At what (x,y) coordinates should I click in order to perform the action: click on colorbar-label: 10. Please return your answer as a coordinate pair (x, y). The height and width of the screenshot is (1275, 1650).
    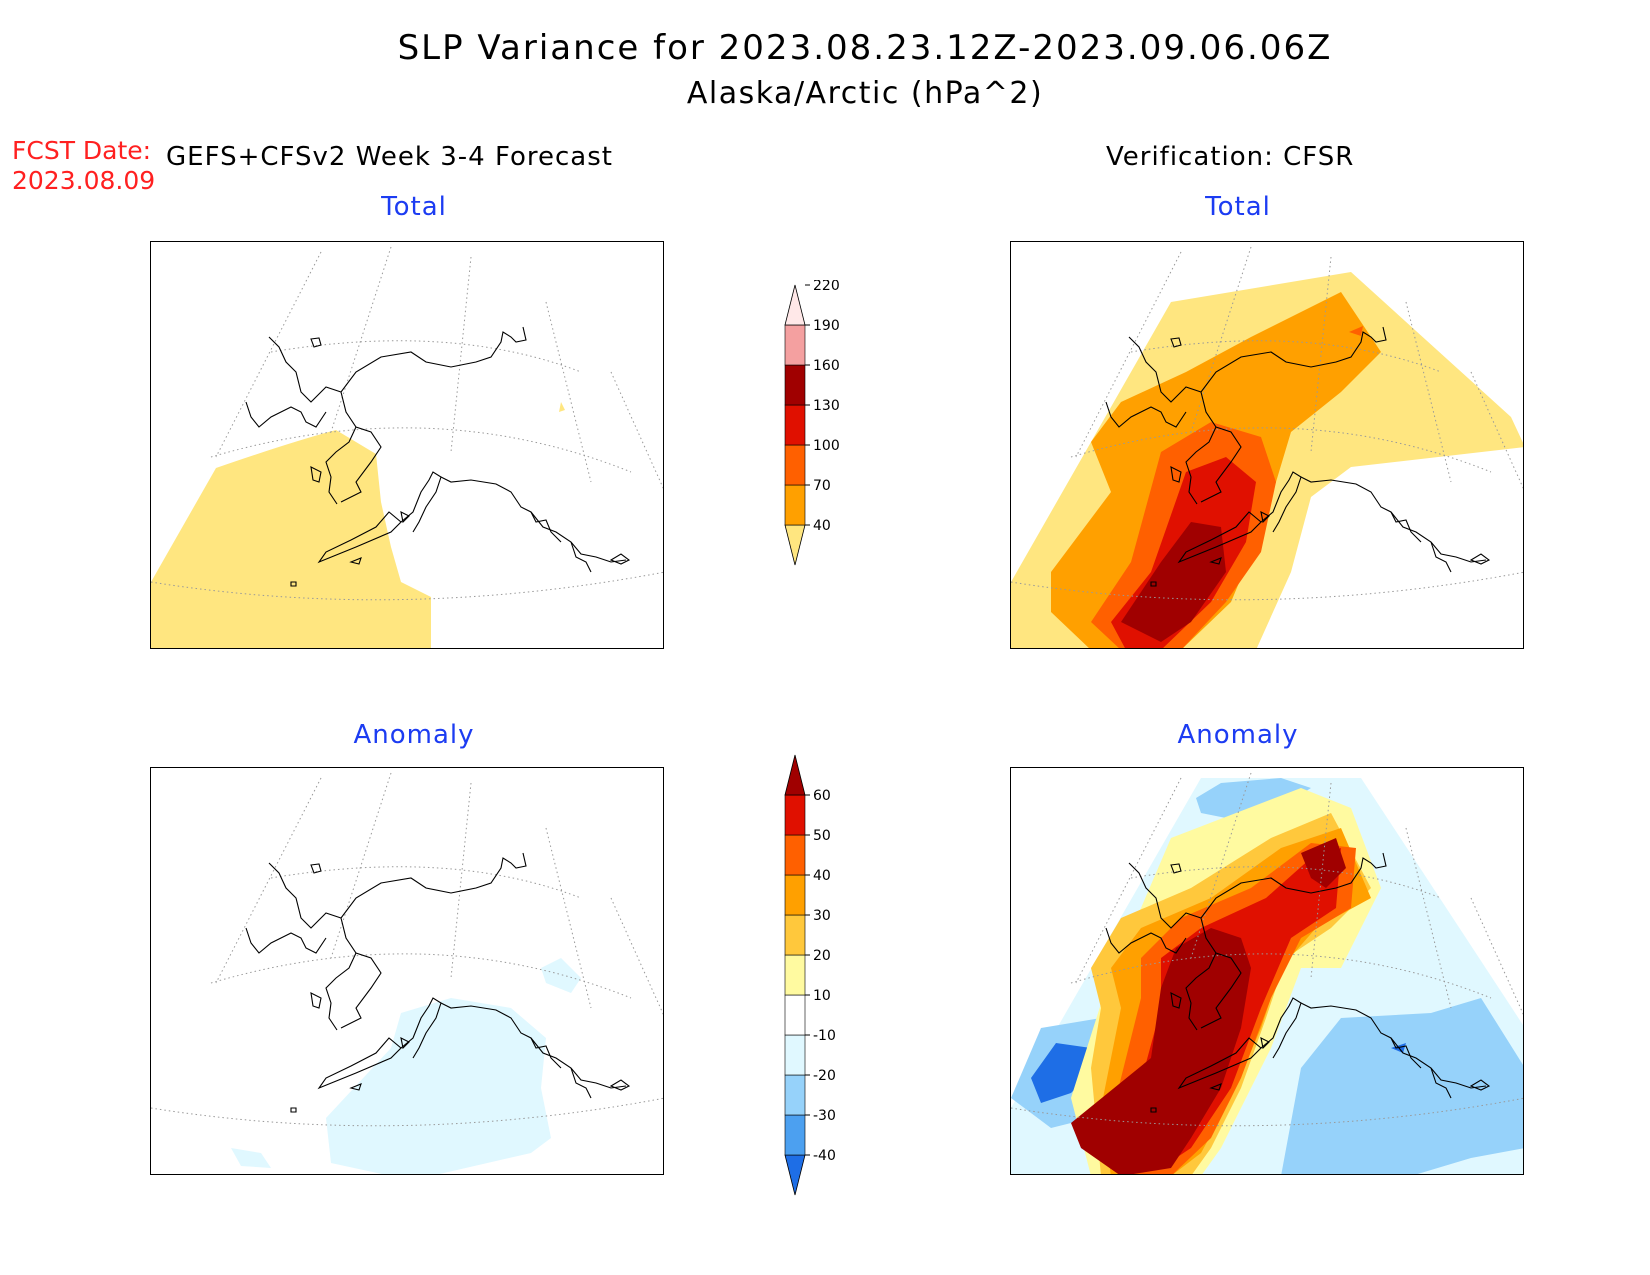
    Looking at the image, I should click on (822, 996).